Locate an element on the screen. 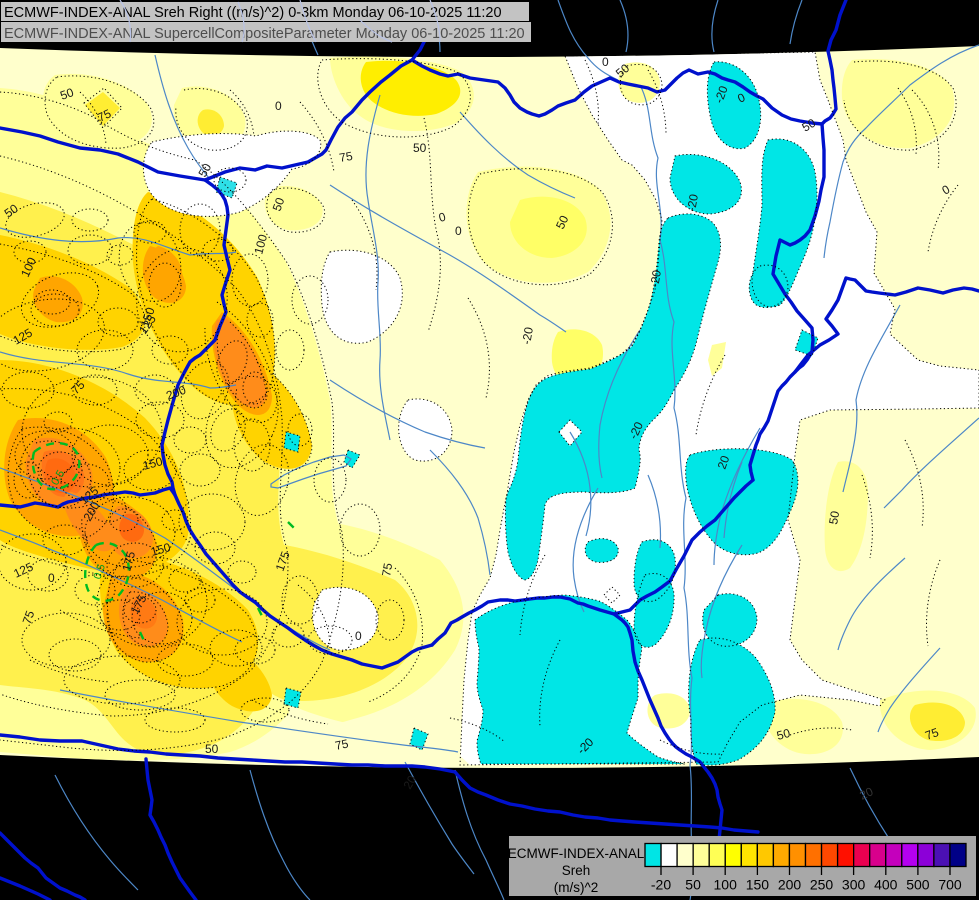  svg-text: (m/s)^2 is located at coordinates (576, 887).